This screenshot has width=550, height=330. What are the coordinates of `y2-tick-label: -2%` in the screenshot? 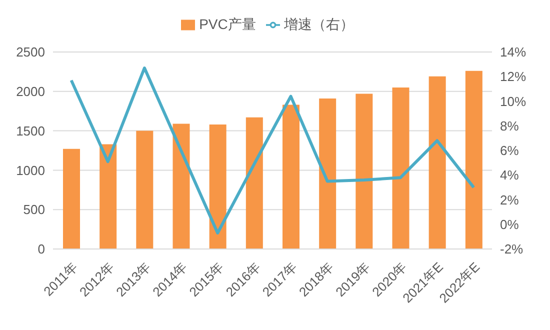 It's located at (512, 249).